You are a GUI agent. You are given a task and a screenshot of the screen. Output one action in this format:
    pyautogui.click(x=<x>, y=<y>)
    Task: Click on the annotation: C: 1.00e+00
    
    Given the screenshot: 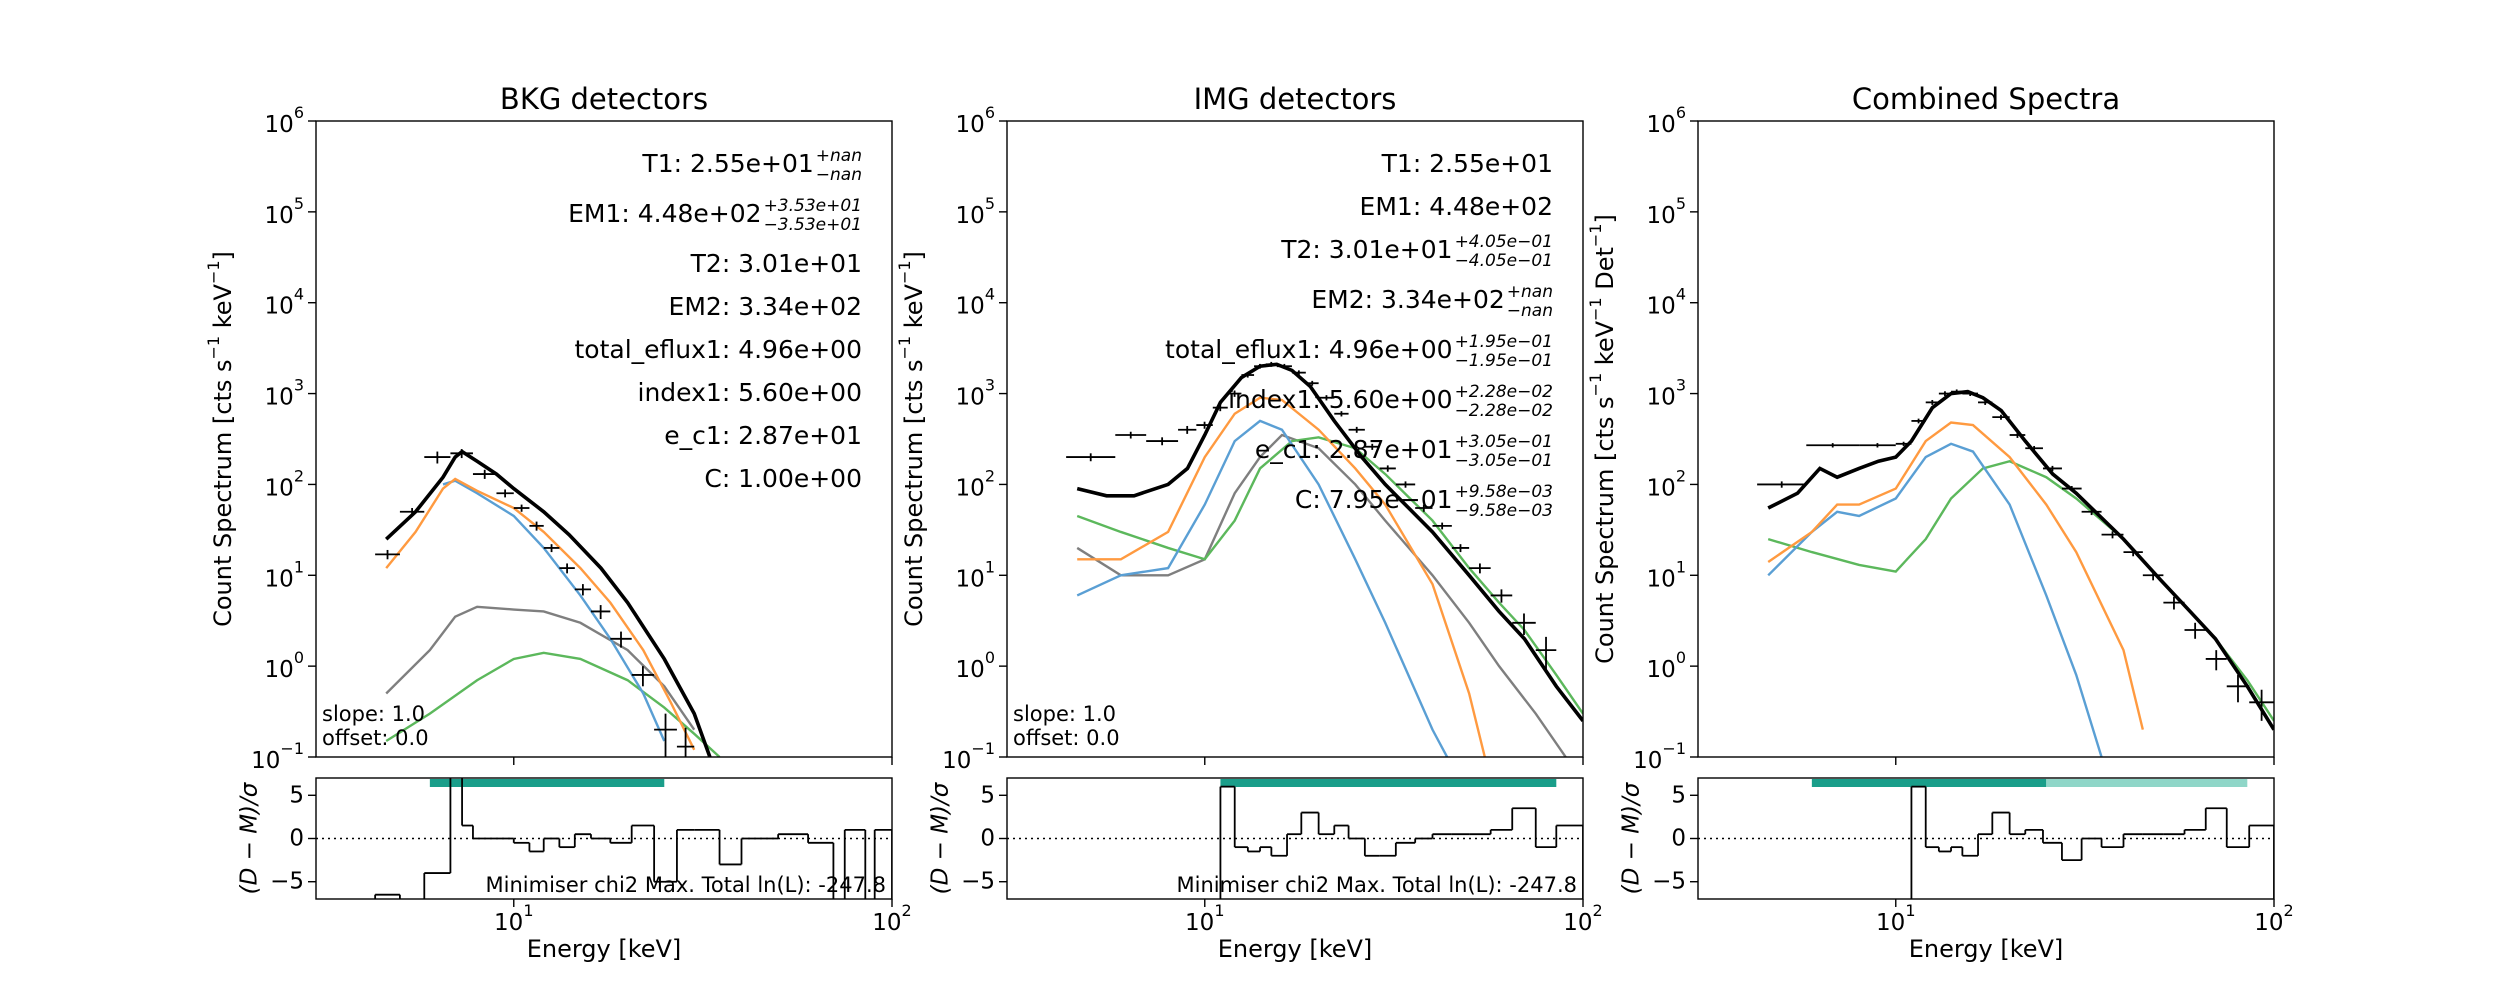 What is the action you would take?
    pyautogui.click(x=783, y=478)
    